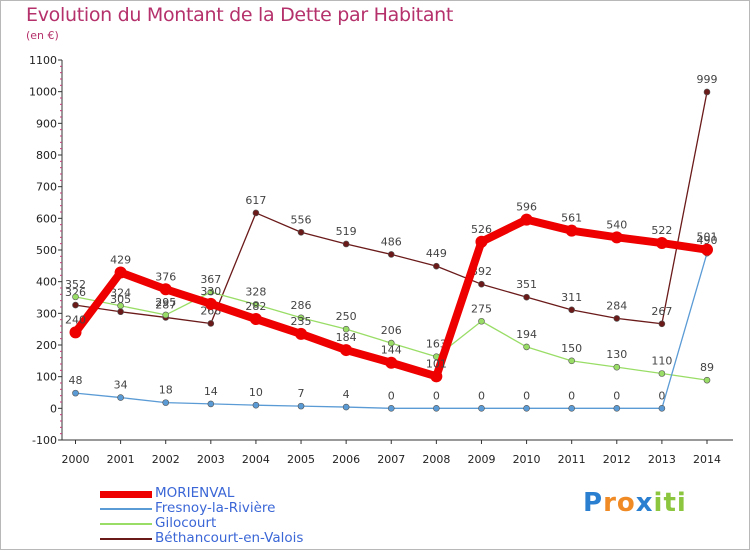 This screenshot has height=550, width=750. I want to click on data-label: 163, so click(436, 344).